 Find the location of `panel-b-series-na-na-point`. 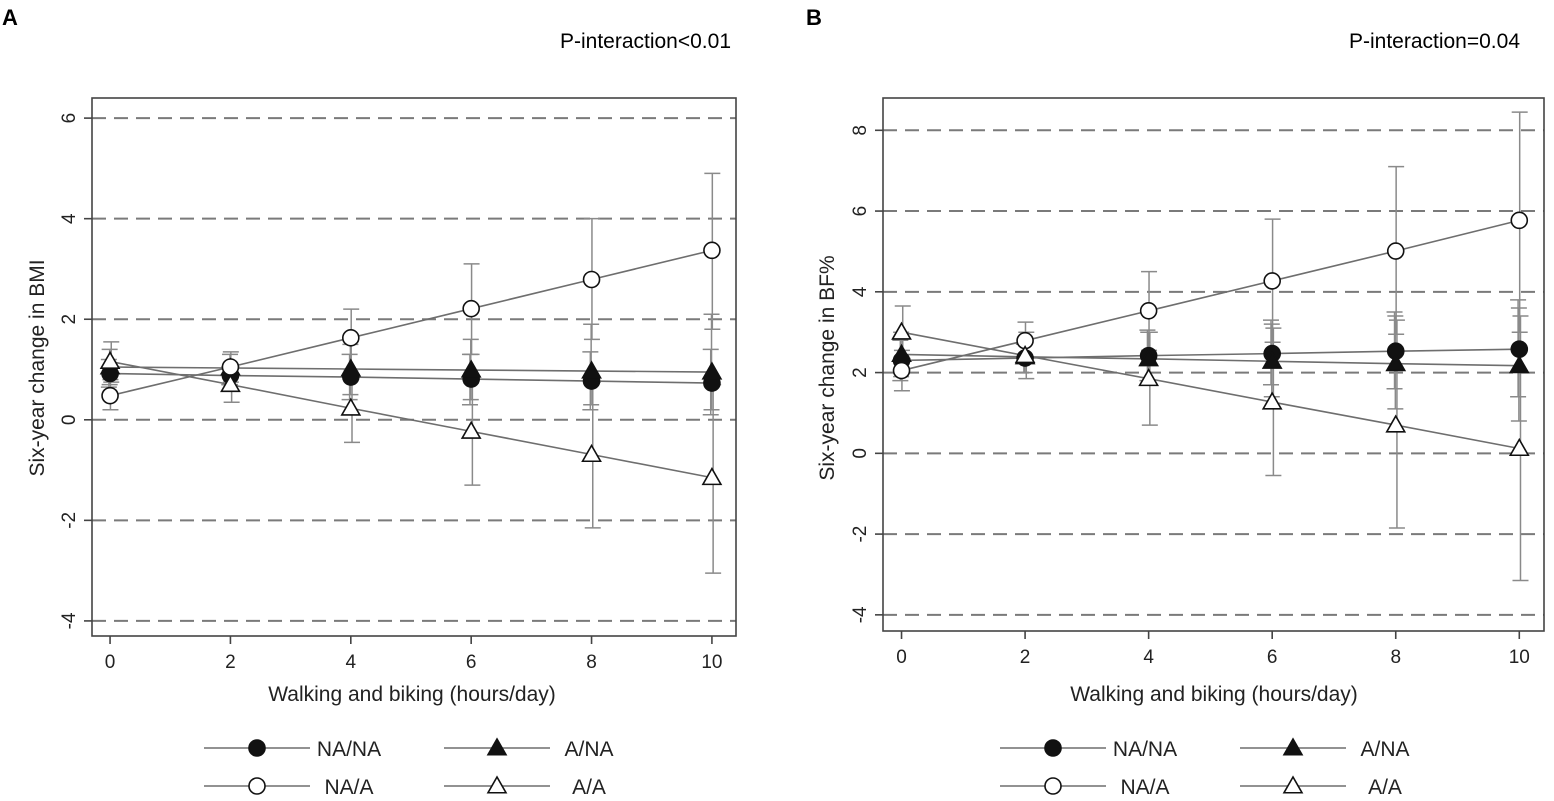

panel-b-series-na-na-point is located at coordinates (1519, 349).